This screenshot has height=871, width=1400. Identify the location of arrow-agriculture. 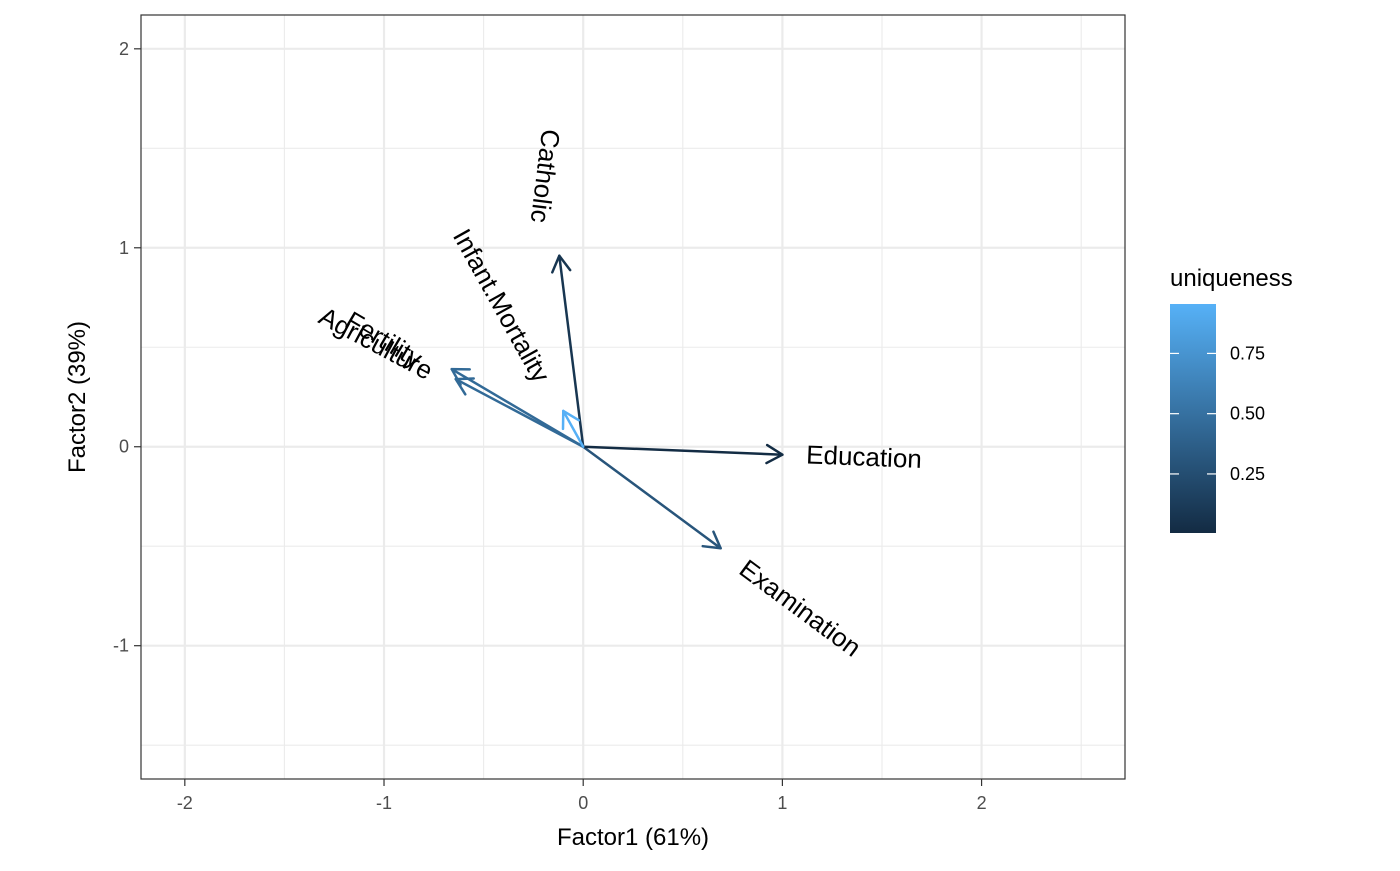
(519, 412).